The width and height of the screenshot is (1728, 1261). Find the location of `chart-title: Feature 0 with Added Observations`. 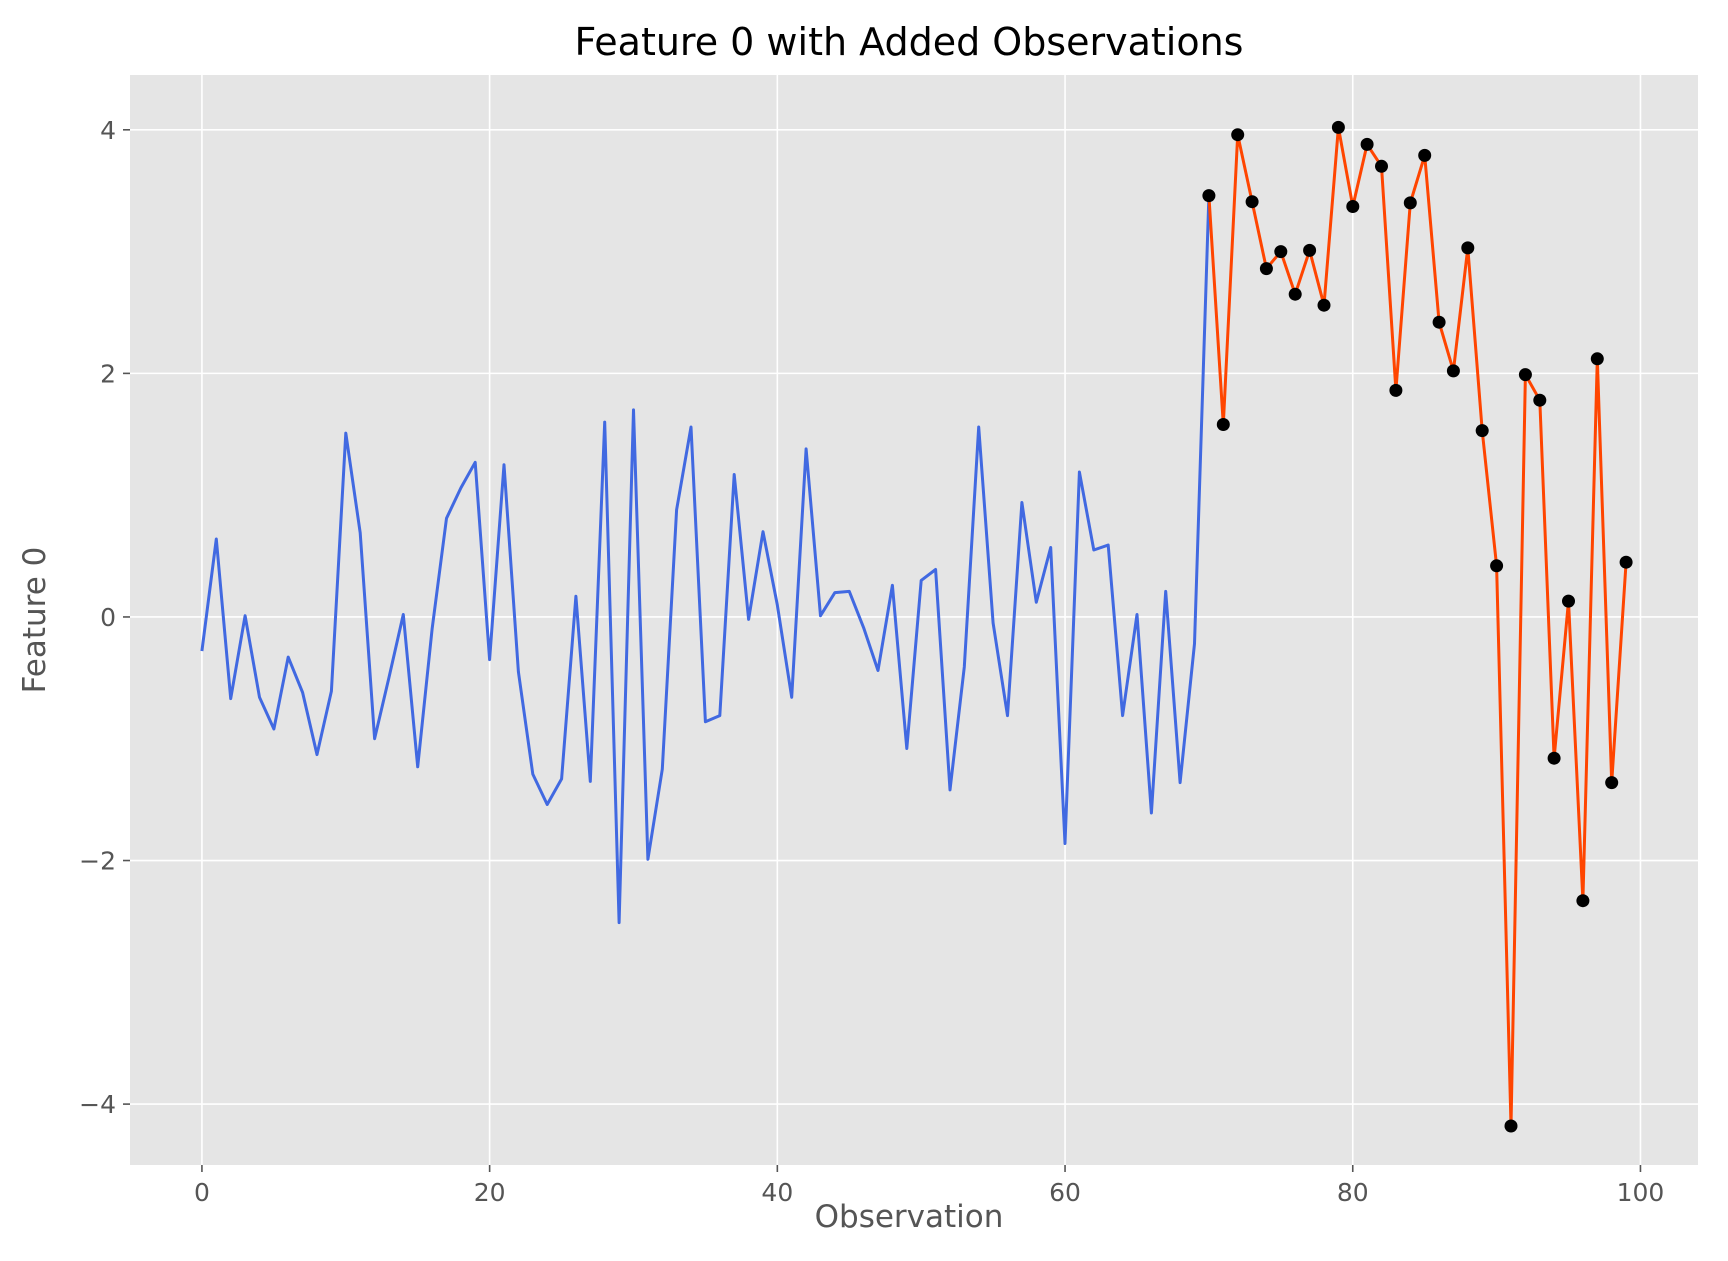

chart-title: Feature 0 with Added Observations is located at coordinates (909, 42).